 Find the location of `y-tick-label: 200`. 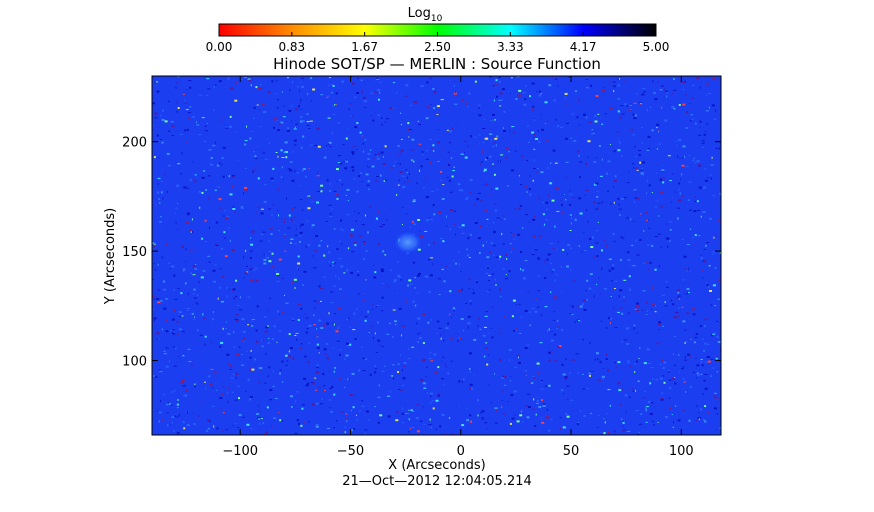

y-tick-label: 200 is located at coordinates (134, 143).